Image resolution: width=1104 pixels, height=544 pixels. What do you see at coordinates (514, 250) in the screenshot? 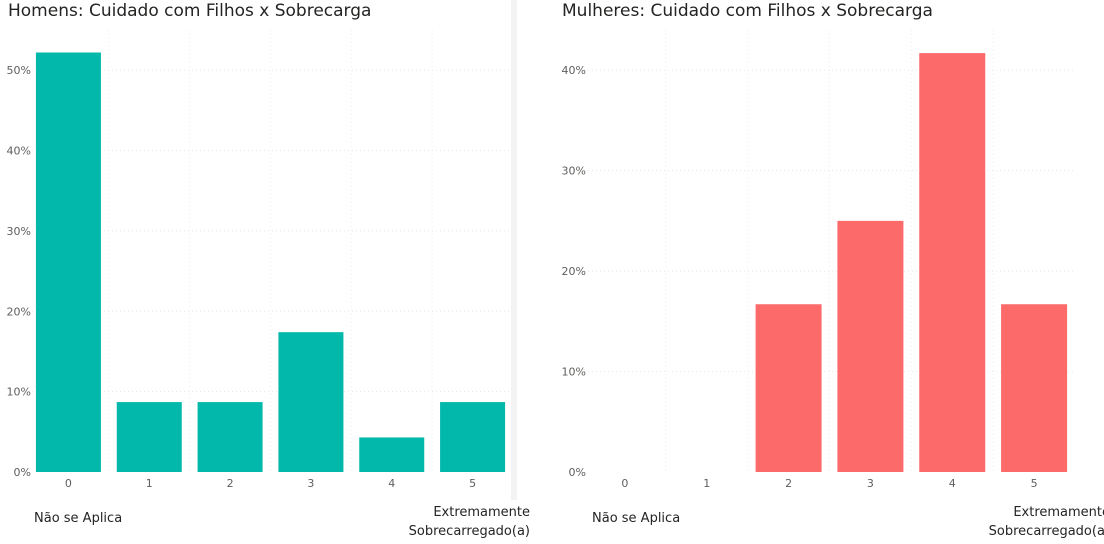
I see `panel-divider` at bounding box center [514, 250].